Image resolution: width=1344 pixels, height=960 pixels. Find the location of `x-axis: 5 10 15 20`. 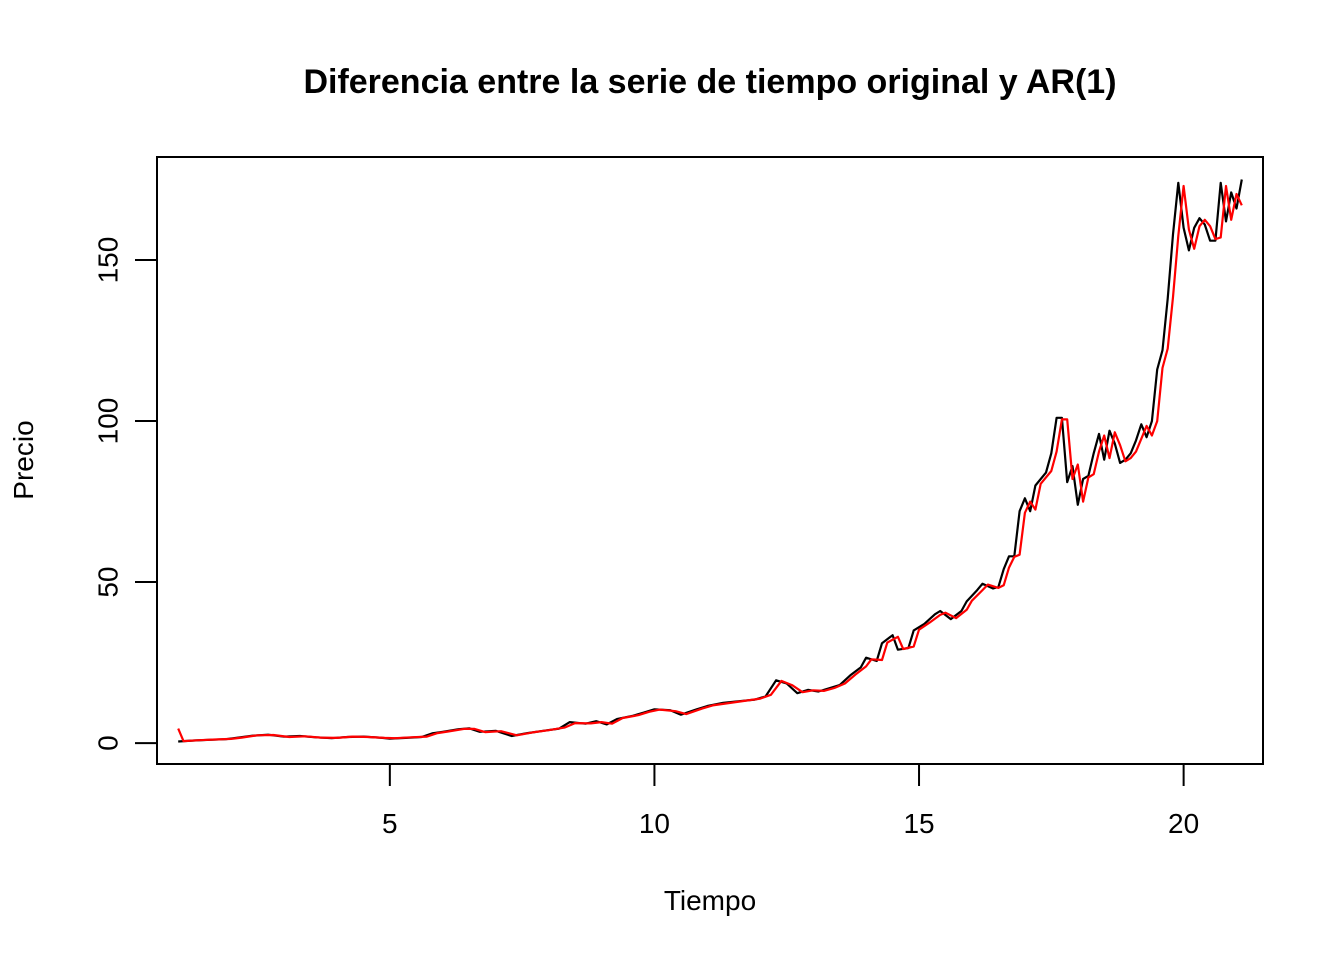

x-axis: 5 10 15 20 is located at coordinates (790, 801).